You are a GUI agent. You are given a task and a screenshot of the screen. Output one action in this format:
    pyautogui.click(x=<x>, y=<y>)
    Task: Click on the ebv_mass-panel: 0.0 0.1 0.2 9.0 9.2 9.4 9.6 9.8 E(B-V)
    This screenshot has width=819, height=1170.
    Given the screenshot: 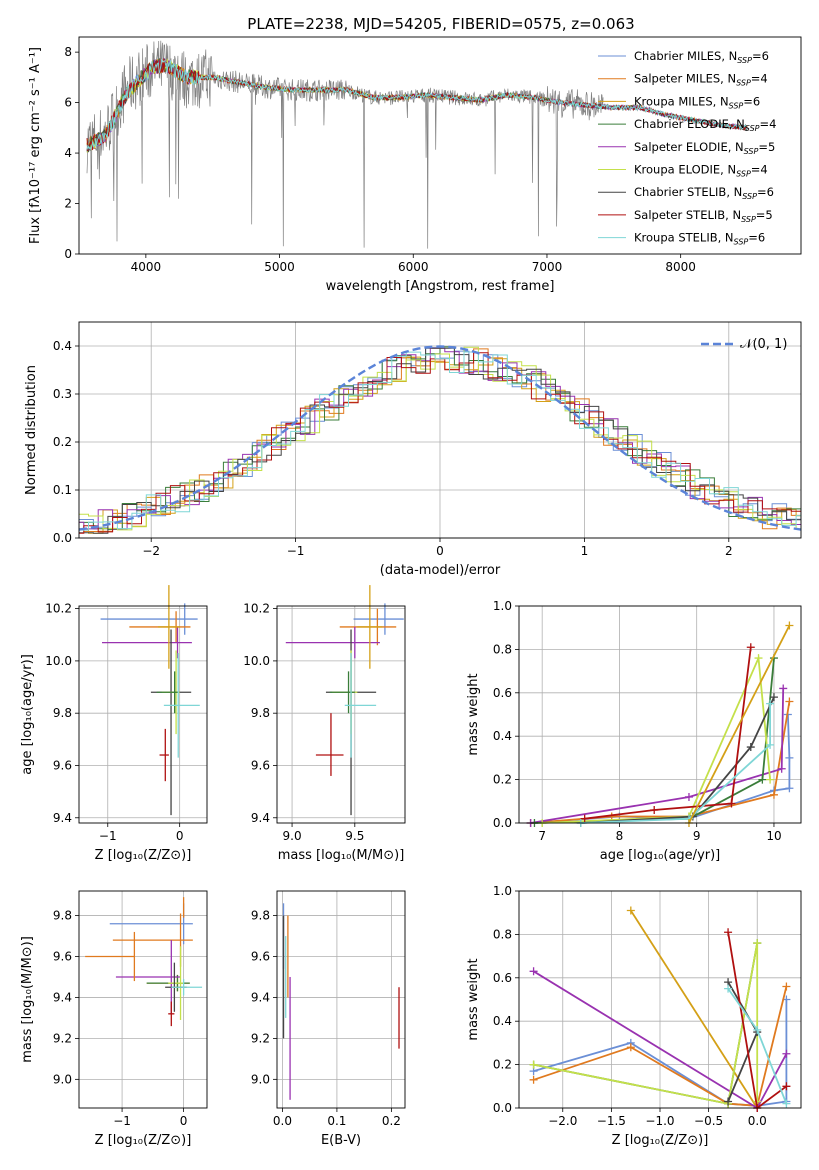 What is the action you would take?
    pyautogui.click(x=328, y=1019)
    